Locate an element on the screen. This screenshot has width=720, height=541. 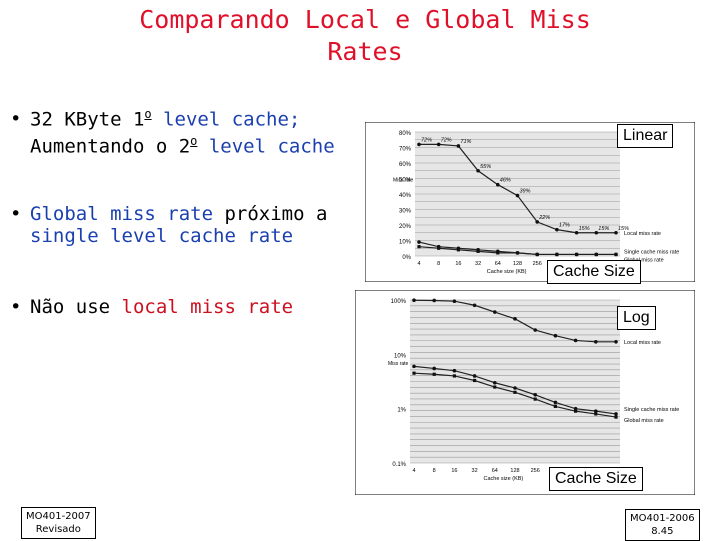
log-label: Log is located at coordinates (636, 318).